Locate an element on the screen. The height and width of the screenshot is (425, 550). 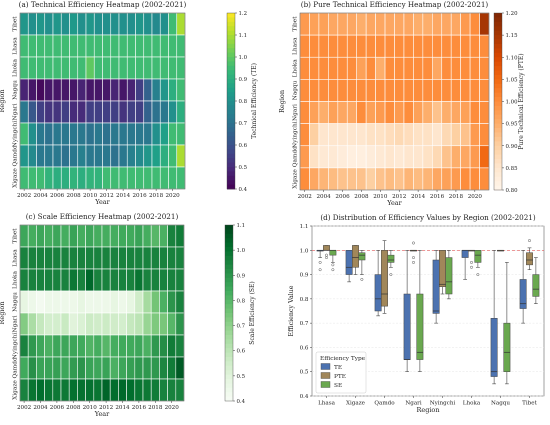
heatmap-row-label: Ngari is located at coordinates (16, 323).